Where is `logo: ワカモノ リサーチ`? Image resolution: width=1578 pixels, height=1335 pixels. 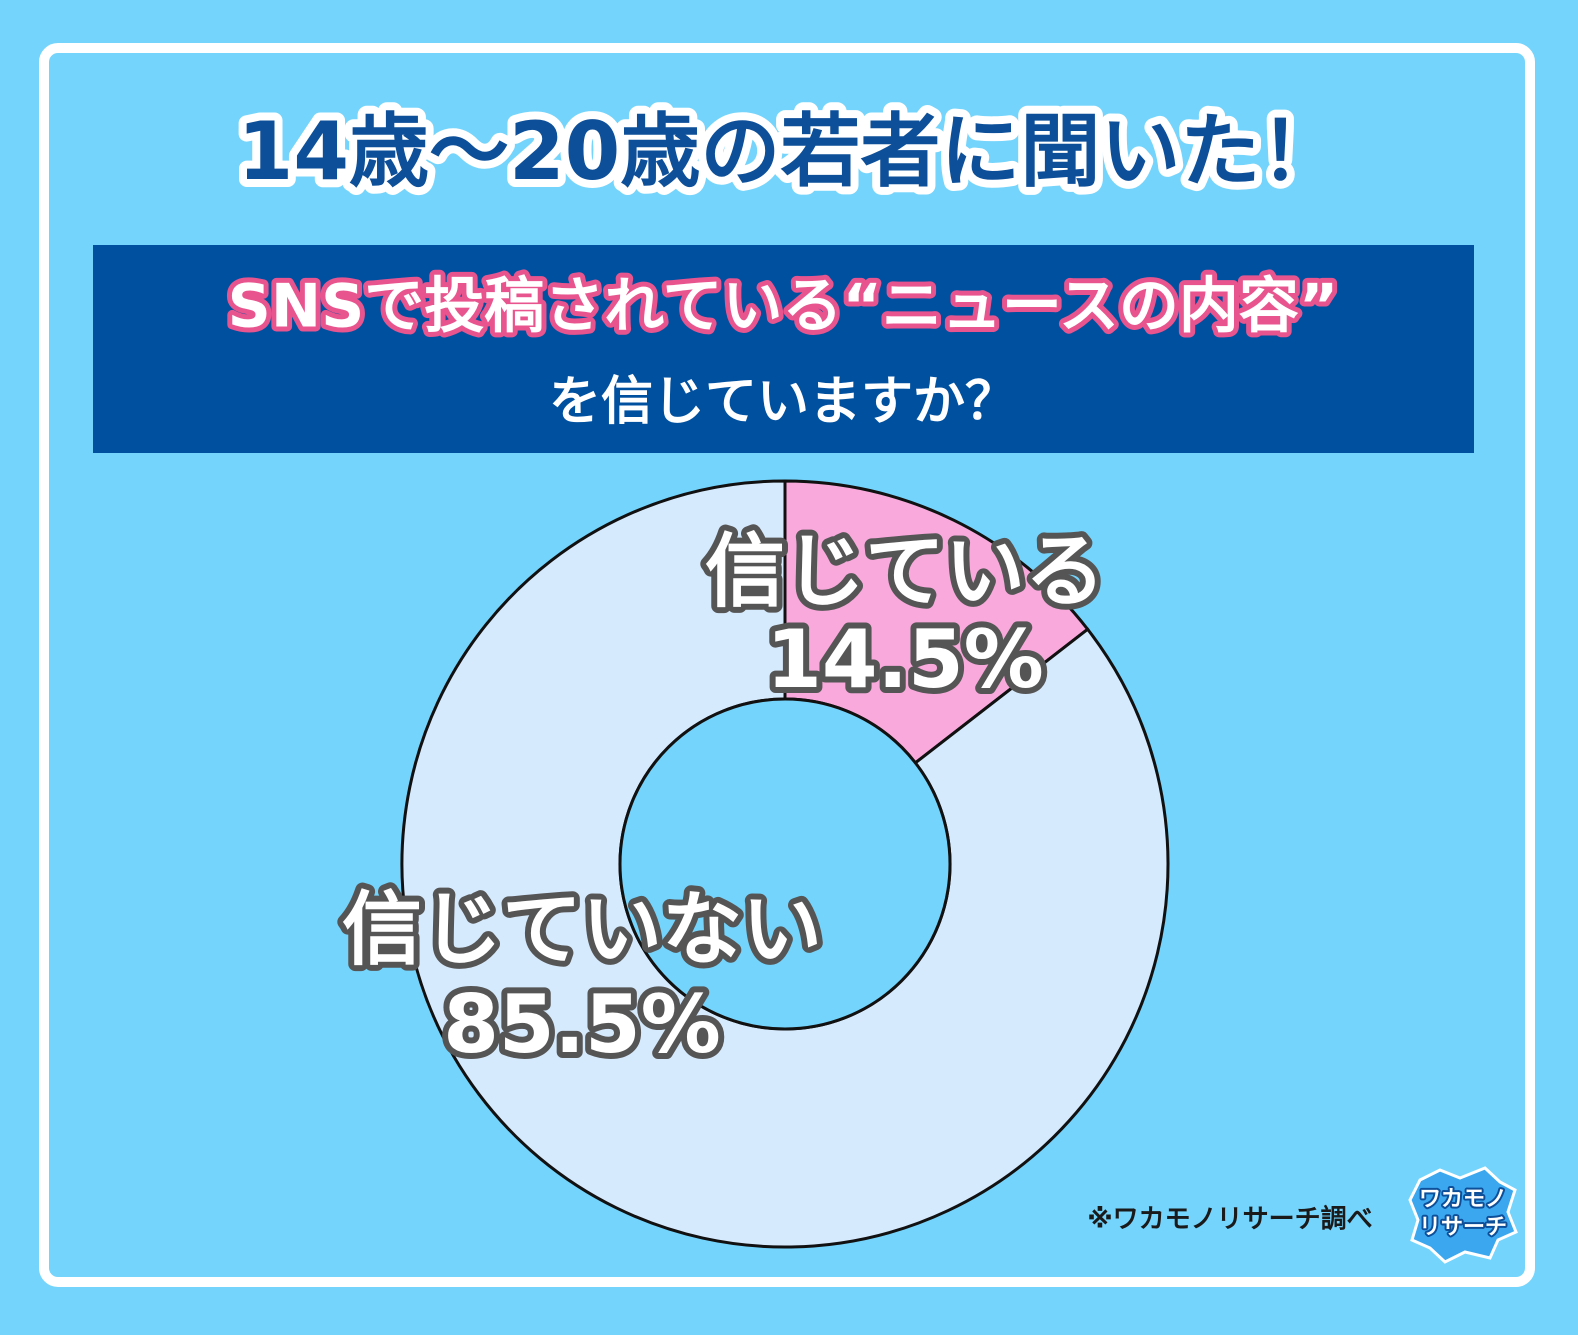
logo: ワカモノ リサーチ is located at coordinates (1463, 1215).